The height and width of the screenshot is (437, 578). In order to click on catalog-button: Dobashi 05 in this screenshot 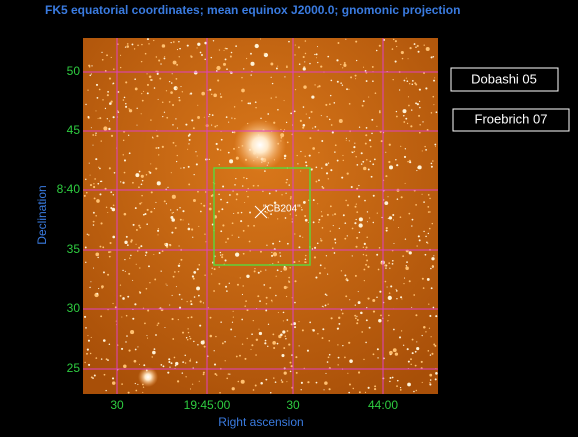, I will do `click(504, 79)`.